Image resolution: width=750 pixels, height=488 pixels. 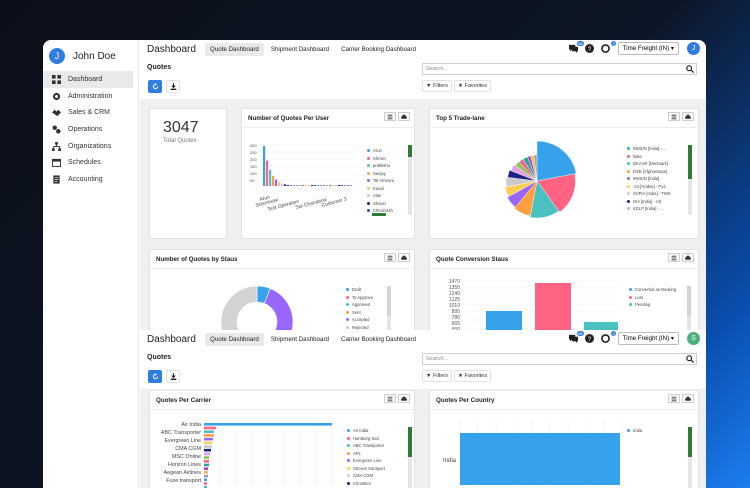 I want to click on legend-item: Draft, so click(x=359, y=290).